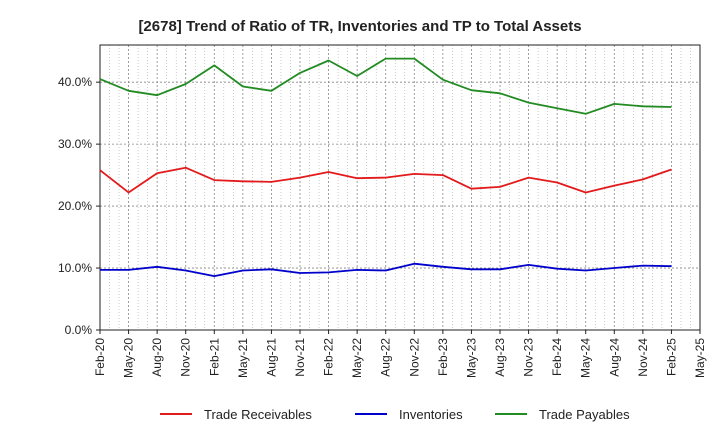 This screenshot has height=440, width=720. I want to click on x-tick-label: Feb-23, so click(443, 357).